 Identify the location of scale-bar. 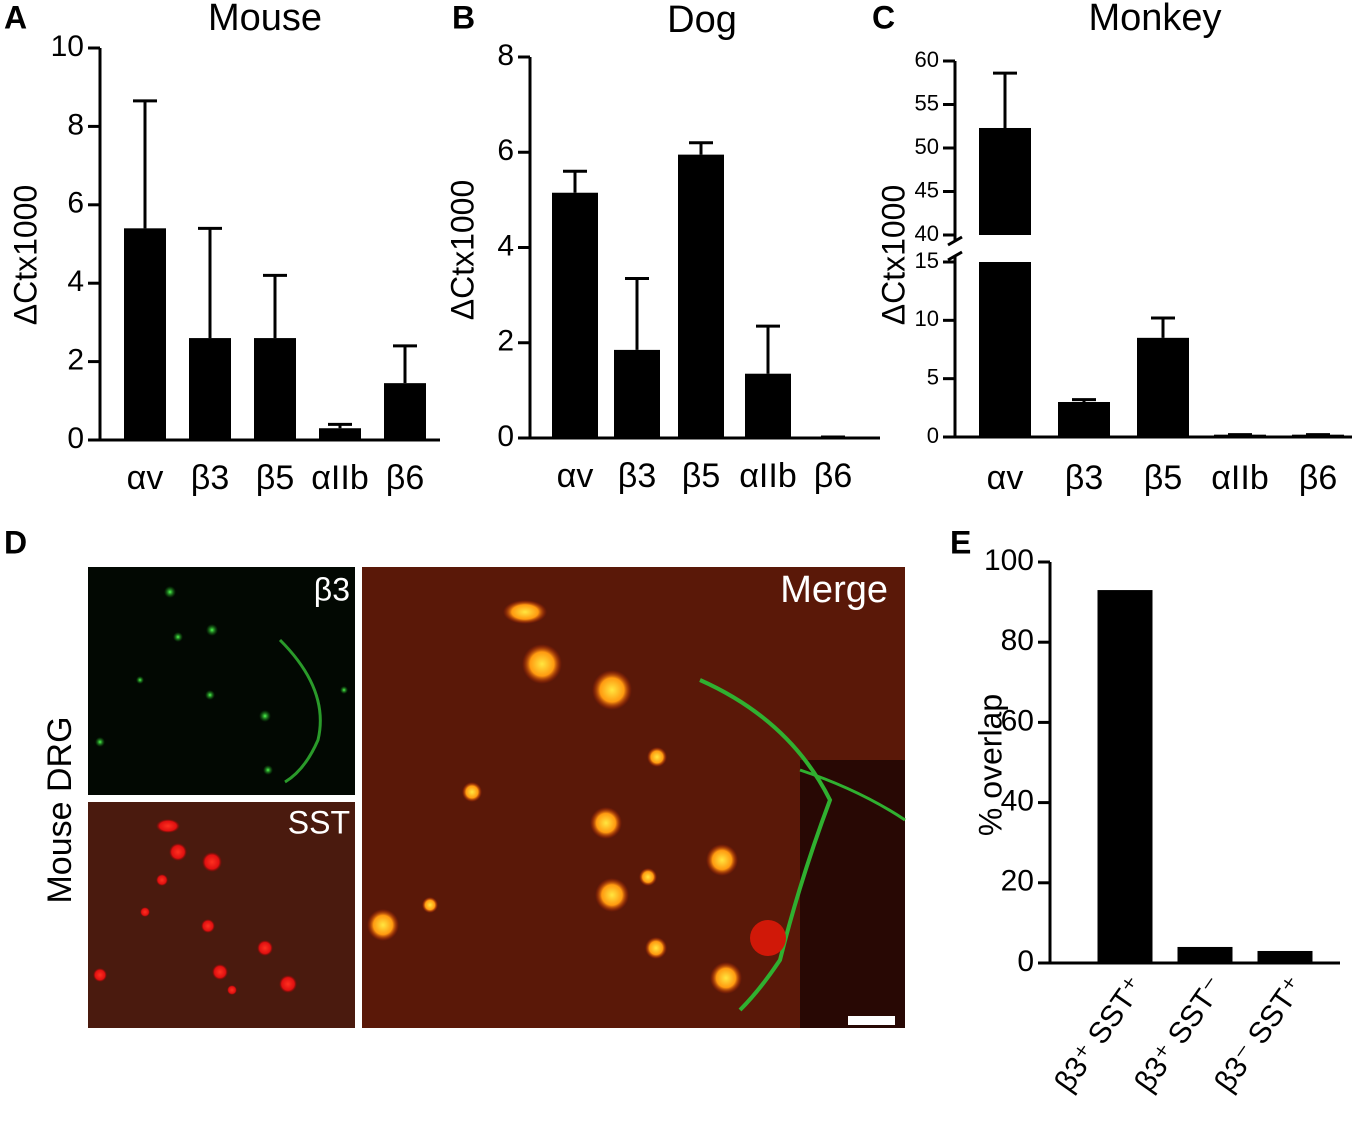
(871, 1020).